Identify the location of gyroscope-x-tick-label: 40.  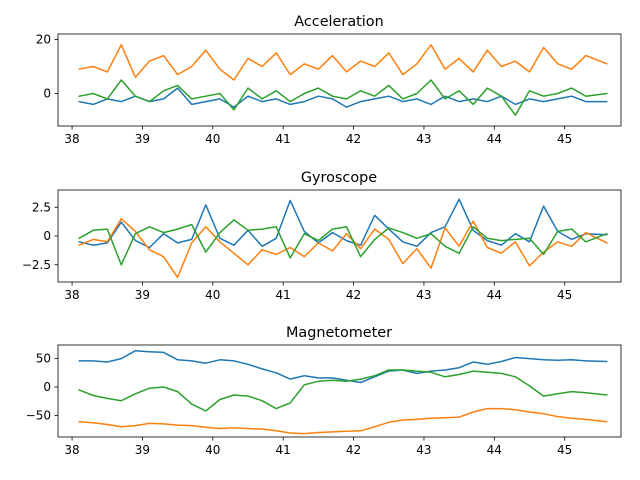
(212, 295).